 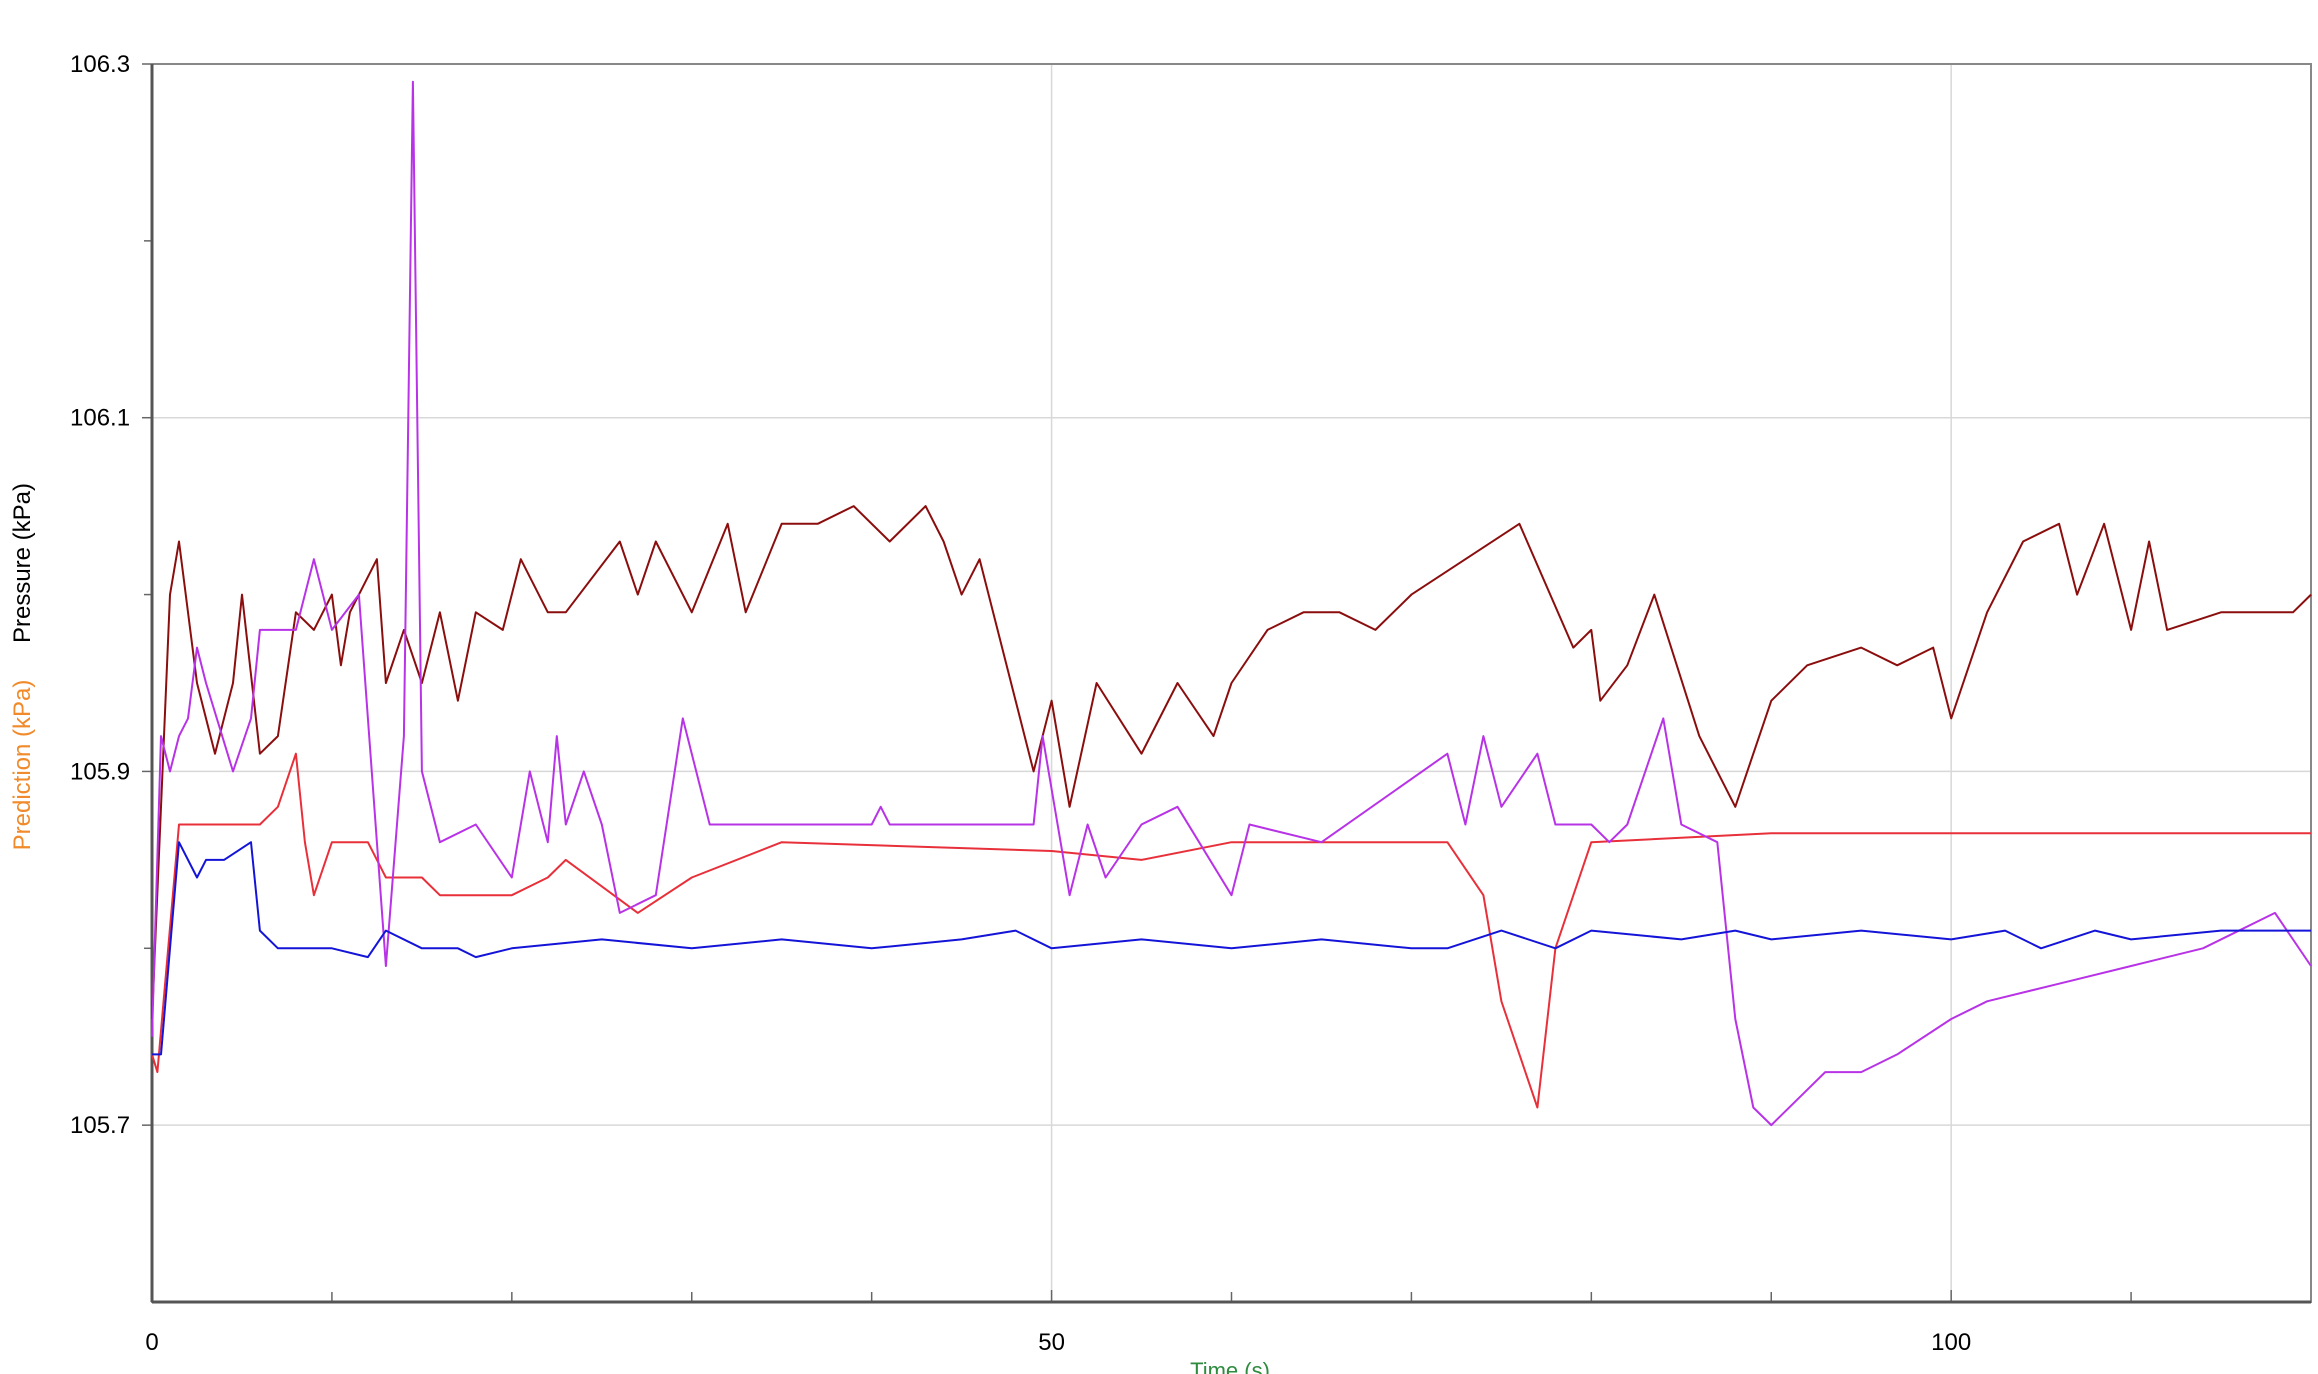 What do you see at coordinates (151, 1342) in the screenshot?
I see `x-tick-label: 0` at bounding box center [151, 1342].